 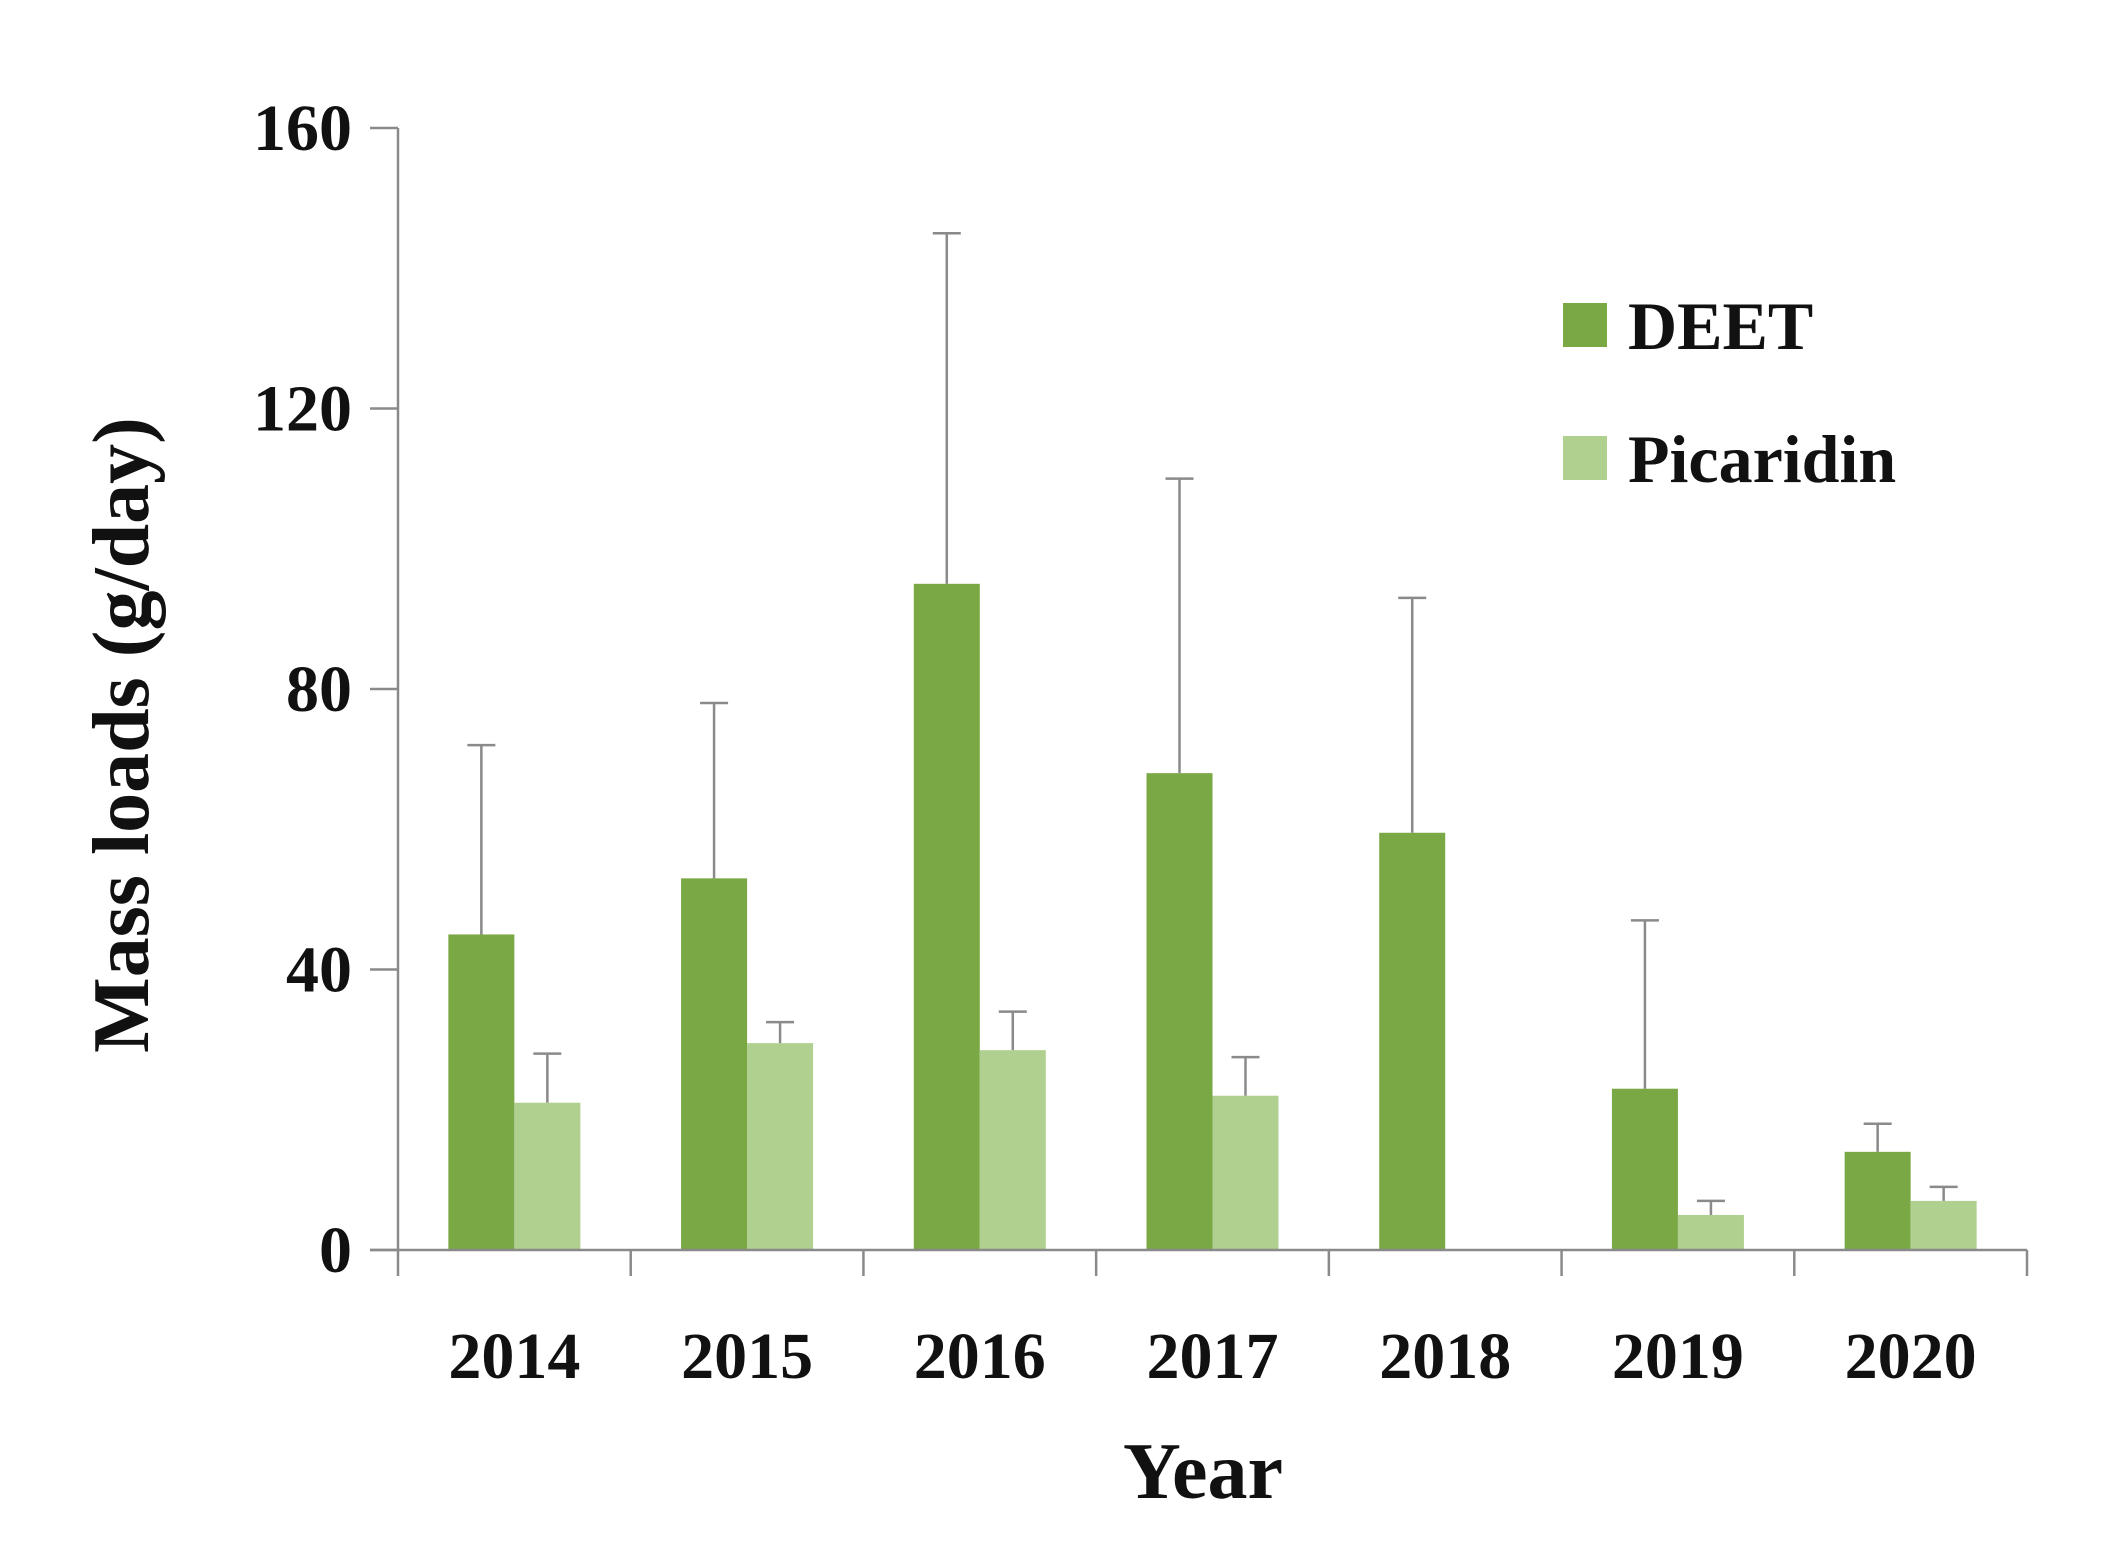 I want to click on bar-picaridin-2015, so click(x=780, y=1146).